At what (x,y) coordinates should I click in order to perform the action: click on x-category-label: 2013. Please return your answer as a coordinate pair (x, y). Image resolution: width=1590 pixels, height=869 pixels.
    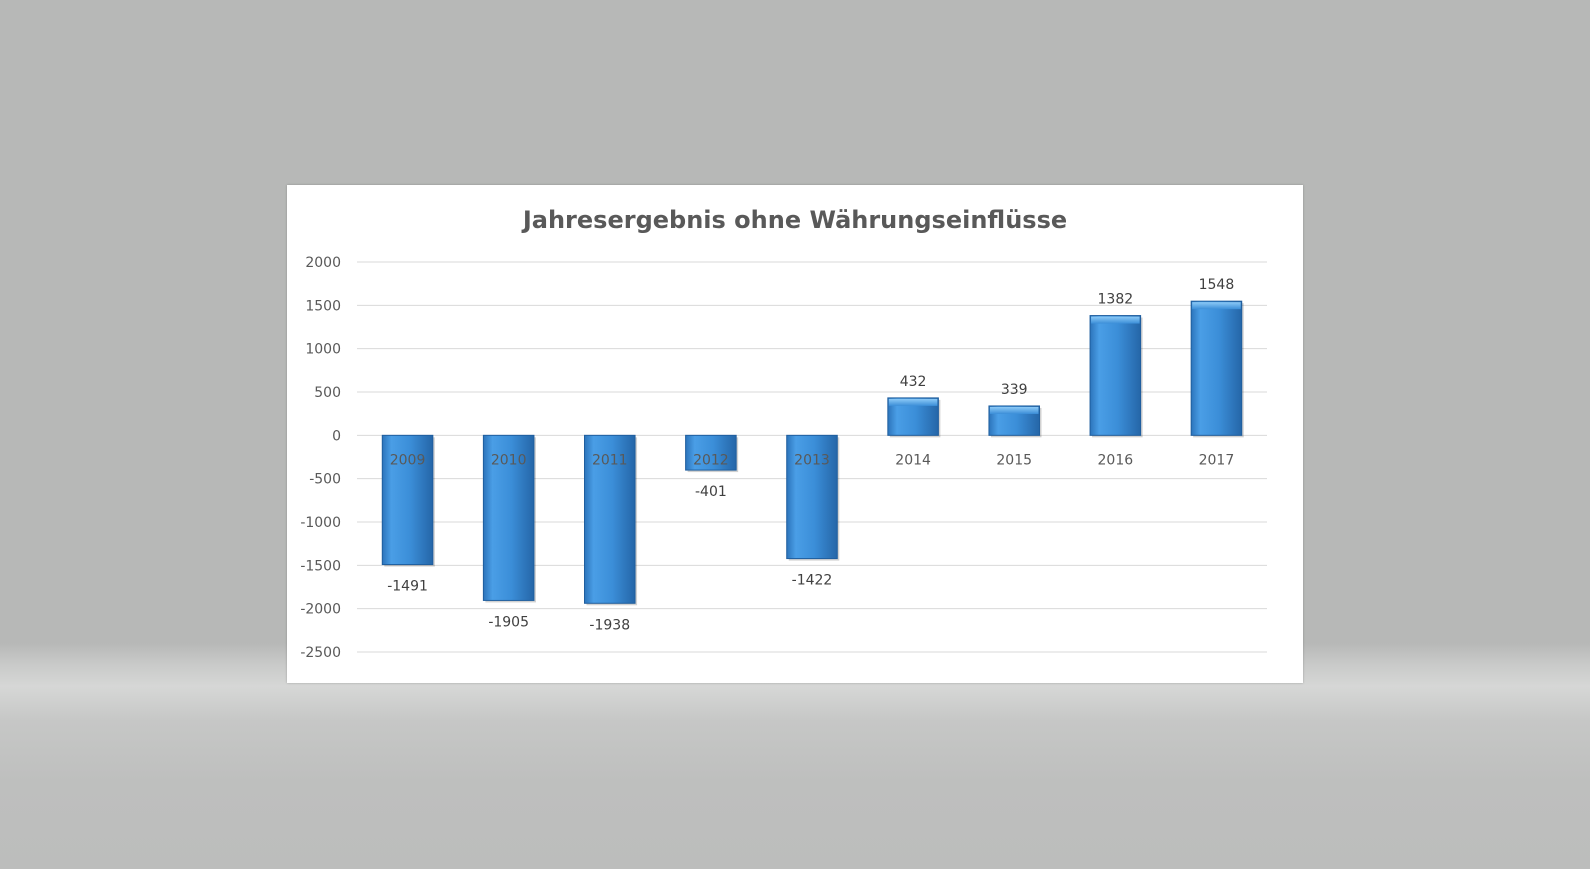
    Looking at the image, I should click on (812, 460).